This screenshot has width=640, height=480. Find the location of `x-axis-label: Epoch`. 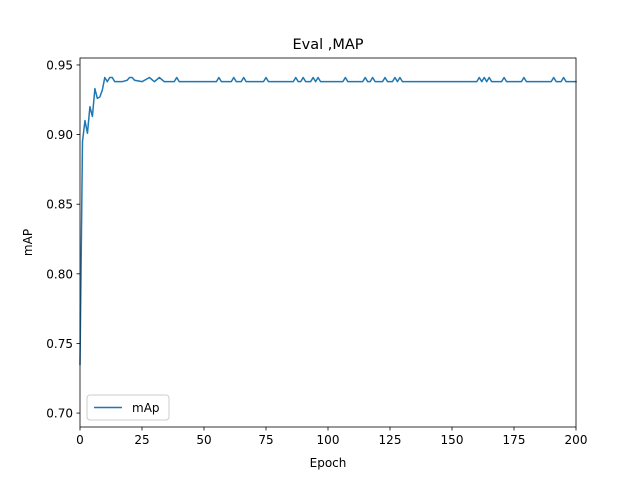

x-axis-label: Epoch is located at coordinates (328, 463).